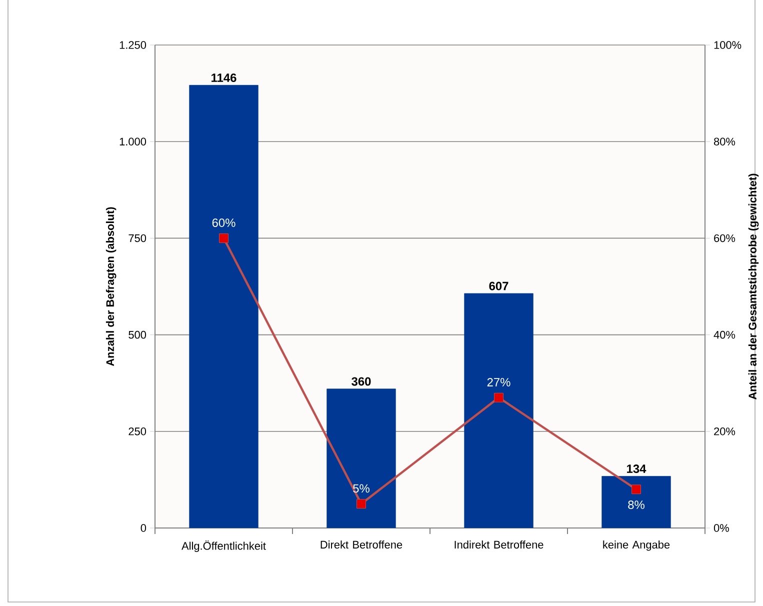  Describe the element at coordinates (137, 238) in the screenshot. I see `y-tick-label: 750` at that location.